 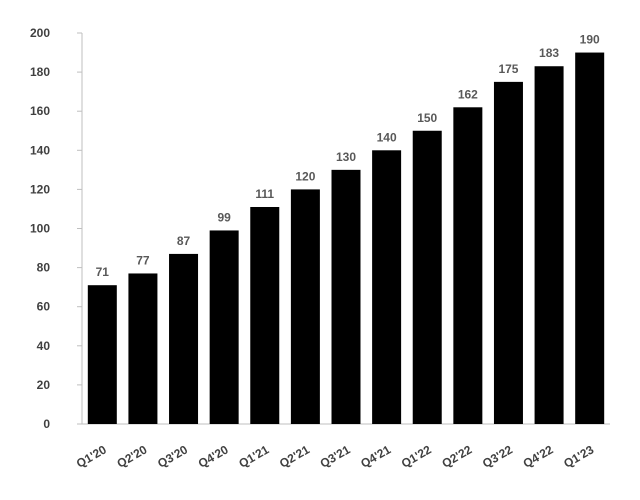 I want to click on data-label: 111, so click(x=264, y=194).